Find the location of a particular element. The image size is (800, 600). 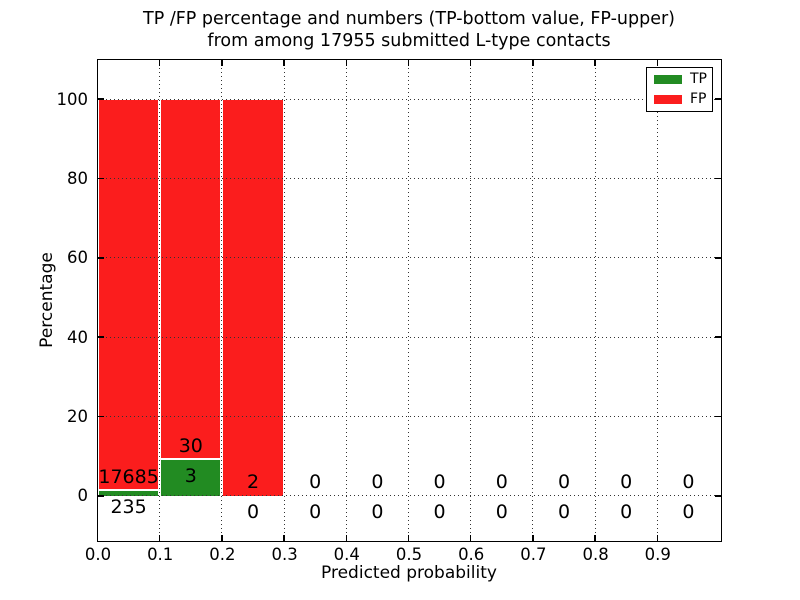

x-tick-label: 0.0 is located at coordinates (98, 554).